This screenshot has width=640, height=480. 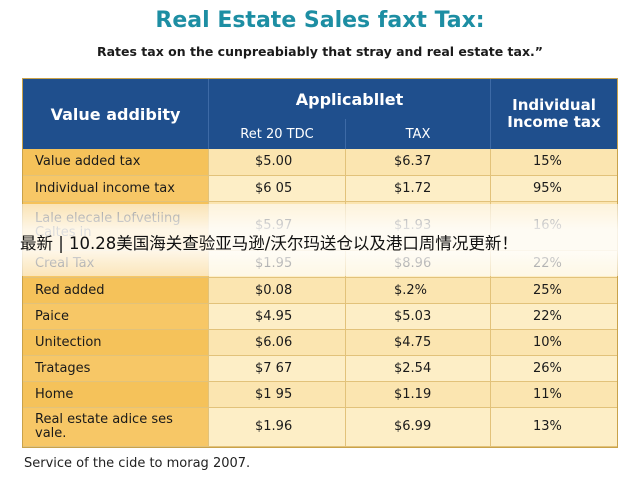 What do you see at coordinates (277, 291) in the screenshot?
I see `table-cell: $0.08` at bounding box center [277, 291].